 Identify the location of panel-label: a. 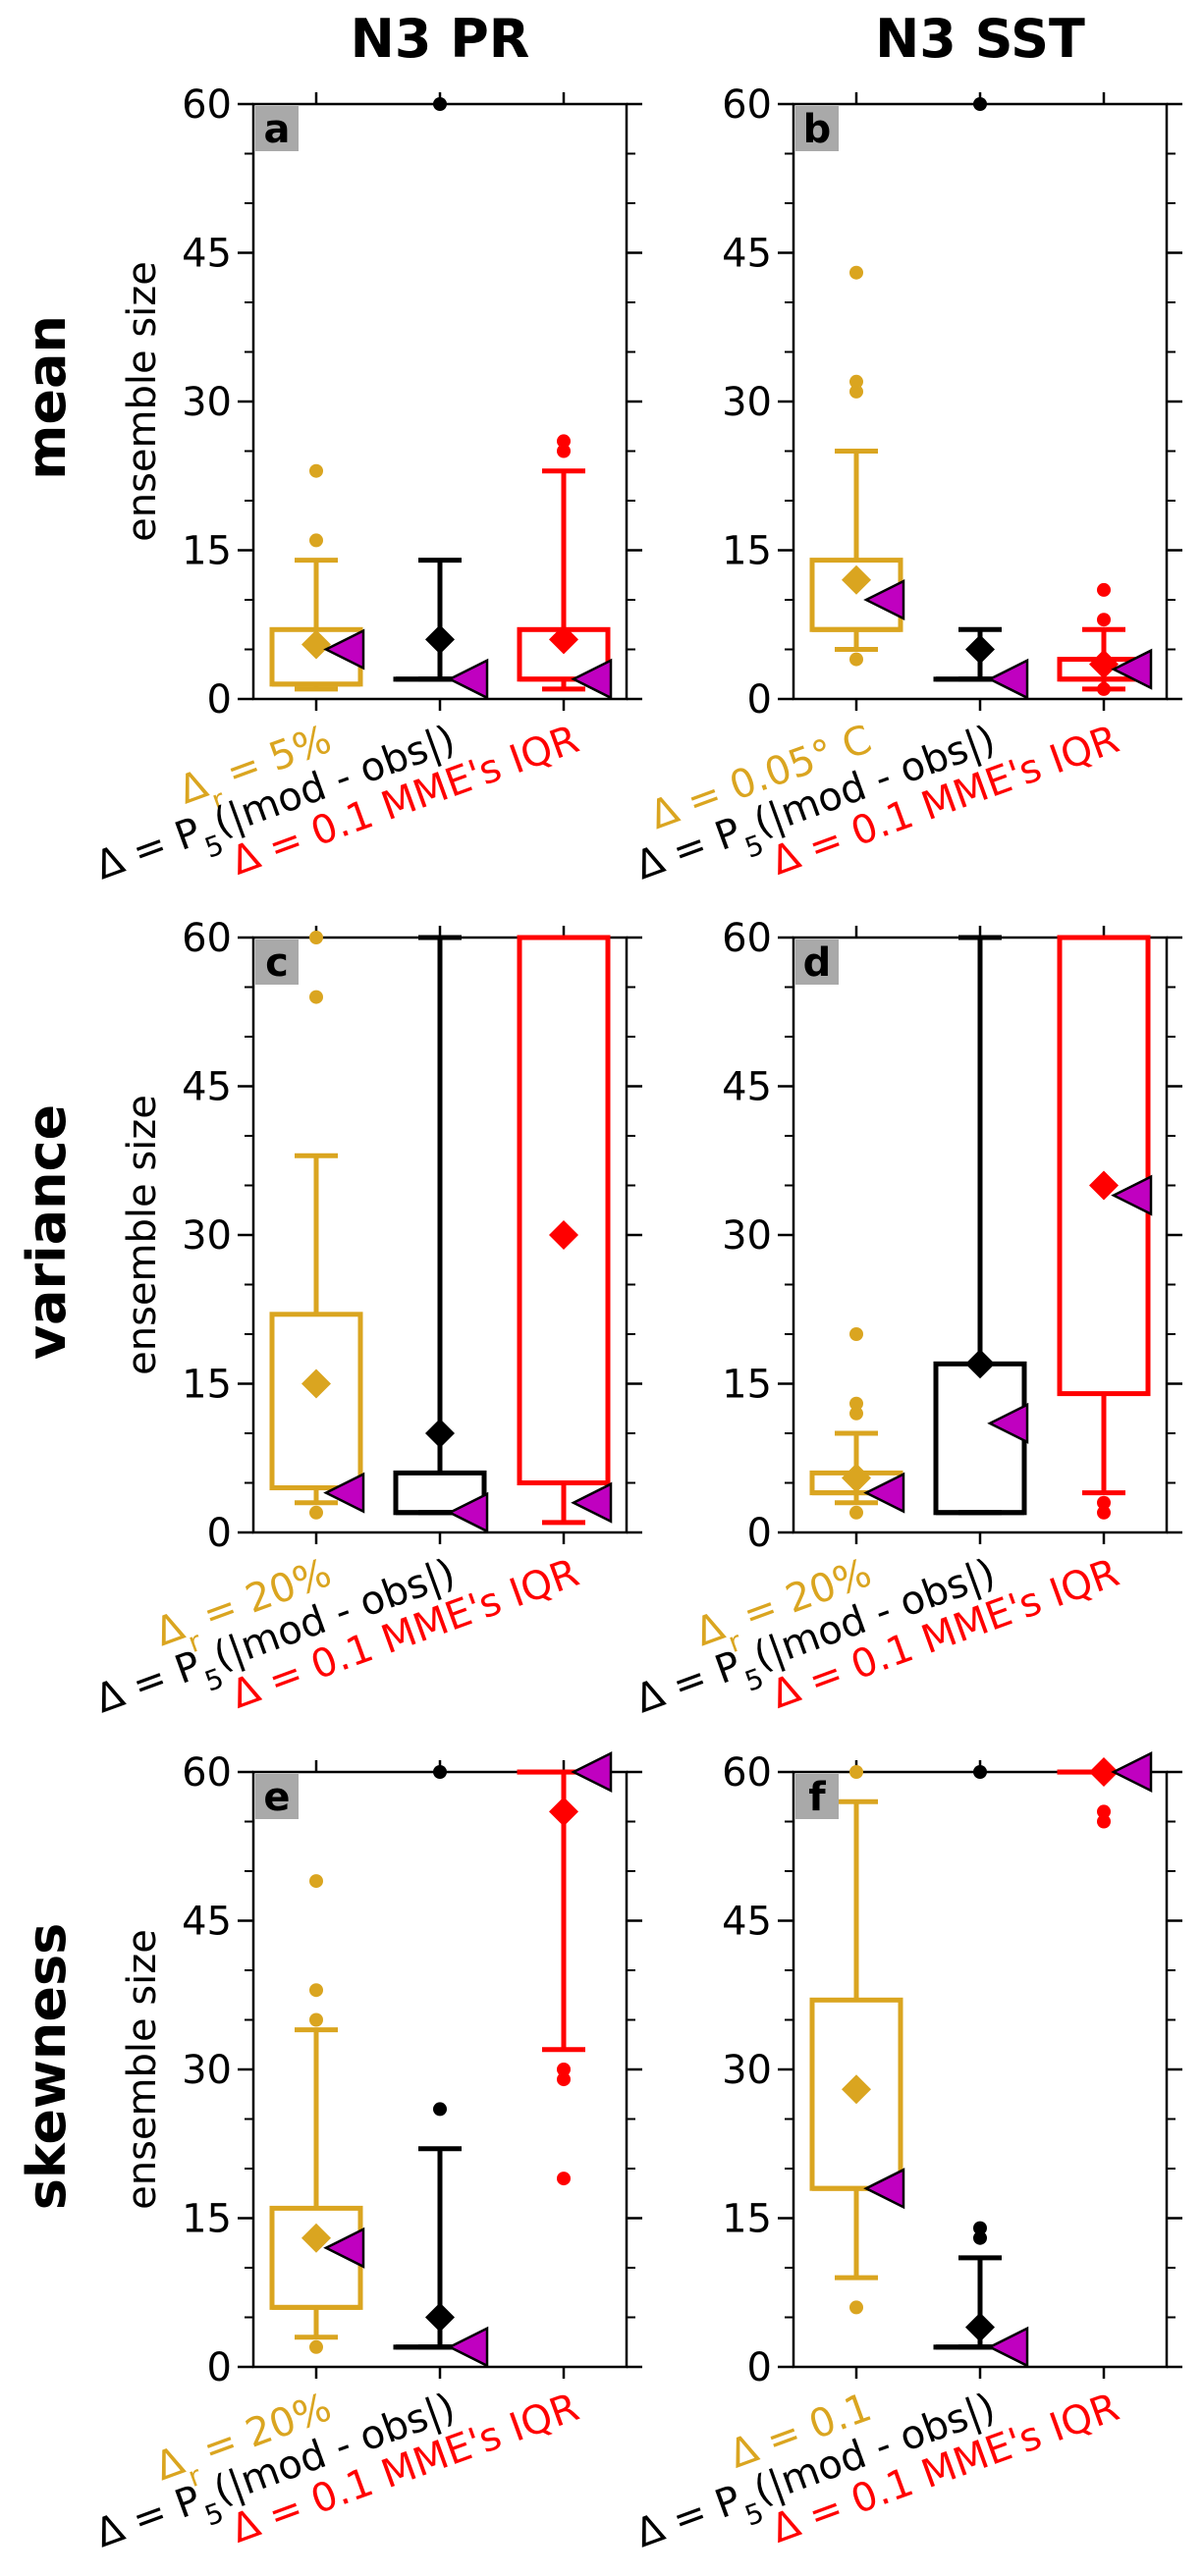
(277, 129).